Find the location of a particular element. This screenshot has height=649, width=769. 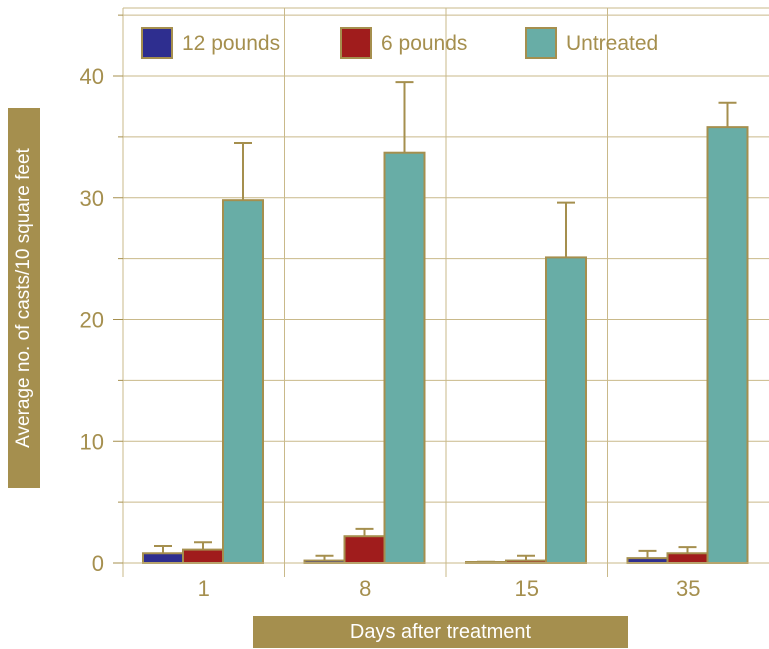

legend-label: 6 pounds is located at coordinates (424, 43).